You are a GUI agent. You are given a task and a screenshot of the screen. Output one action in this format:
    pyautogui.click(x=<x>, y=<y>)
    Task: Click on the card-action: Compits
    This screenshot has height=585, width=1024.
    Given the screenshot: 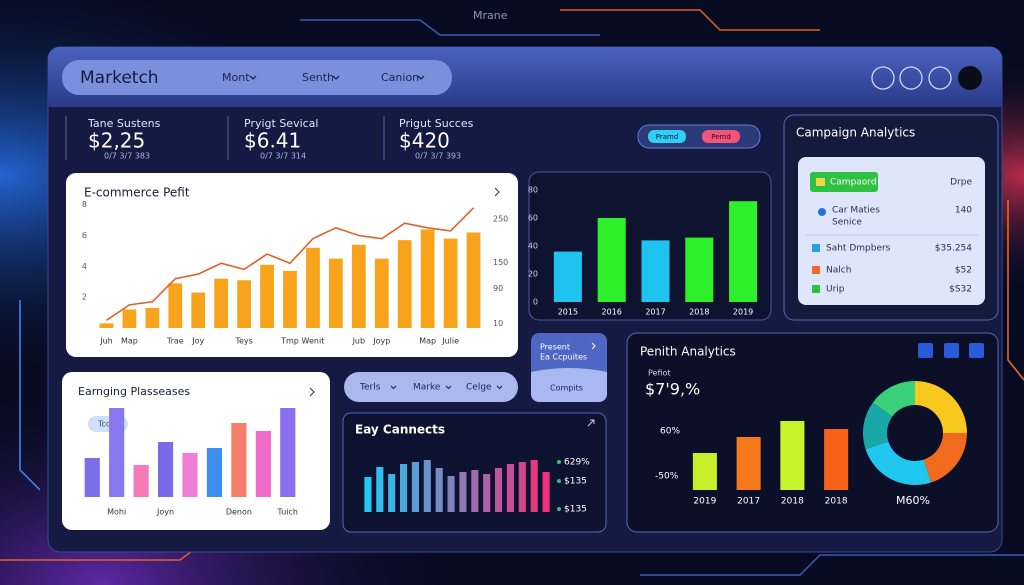 What is the action you would take?
    pyautogui.click(x=566, y=388)
    